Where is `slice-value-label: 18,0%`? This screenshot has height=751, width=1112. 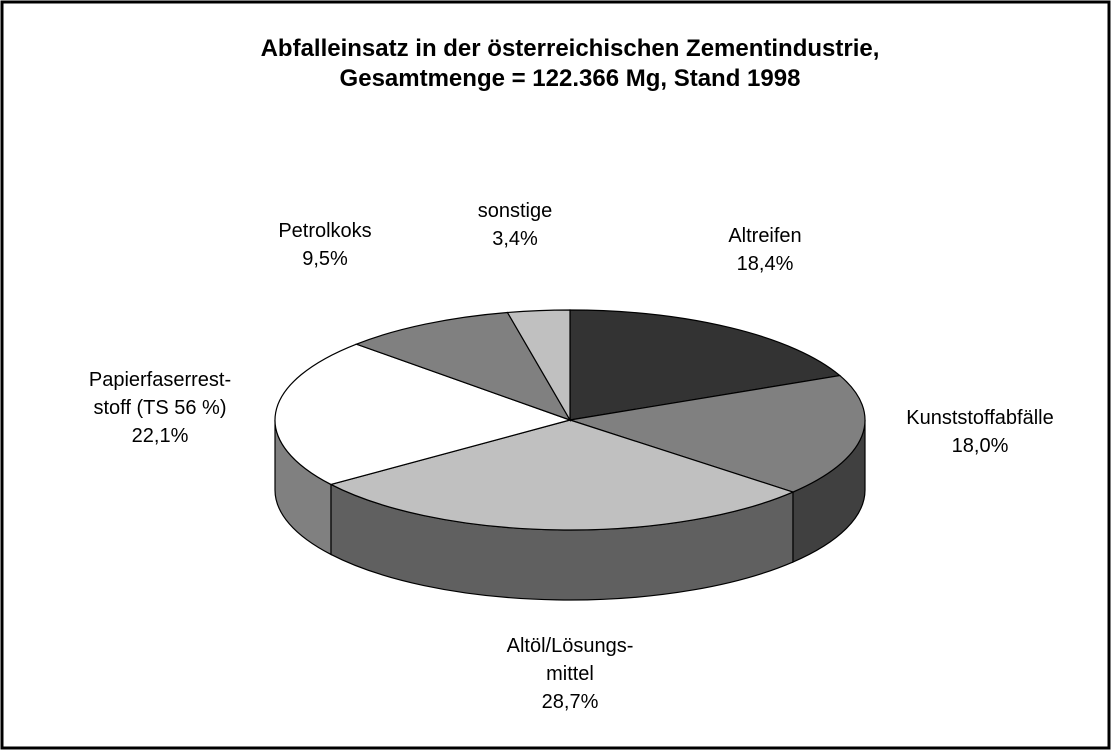 slice-value-label: 18,0% is located at coordinates (980, 446).